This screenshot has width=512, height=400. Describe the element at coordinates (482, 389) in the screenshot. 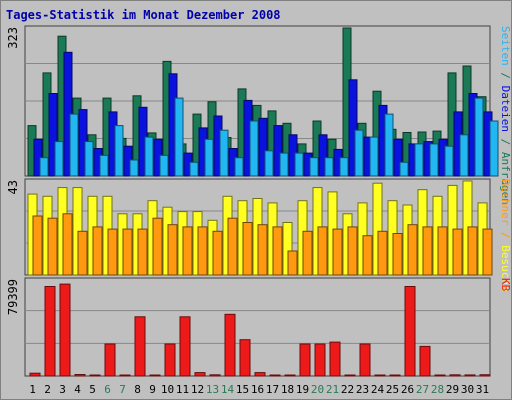

I see `day-label: 31` at that location.